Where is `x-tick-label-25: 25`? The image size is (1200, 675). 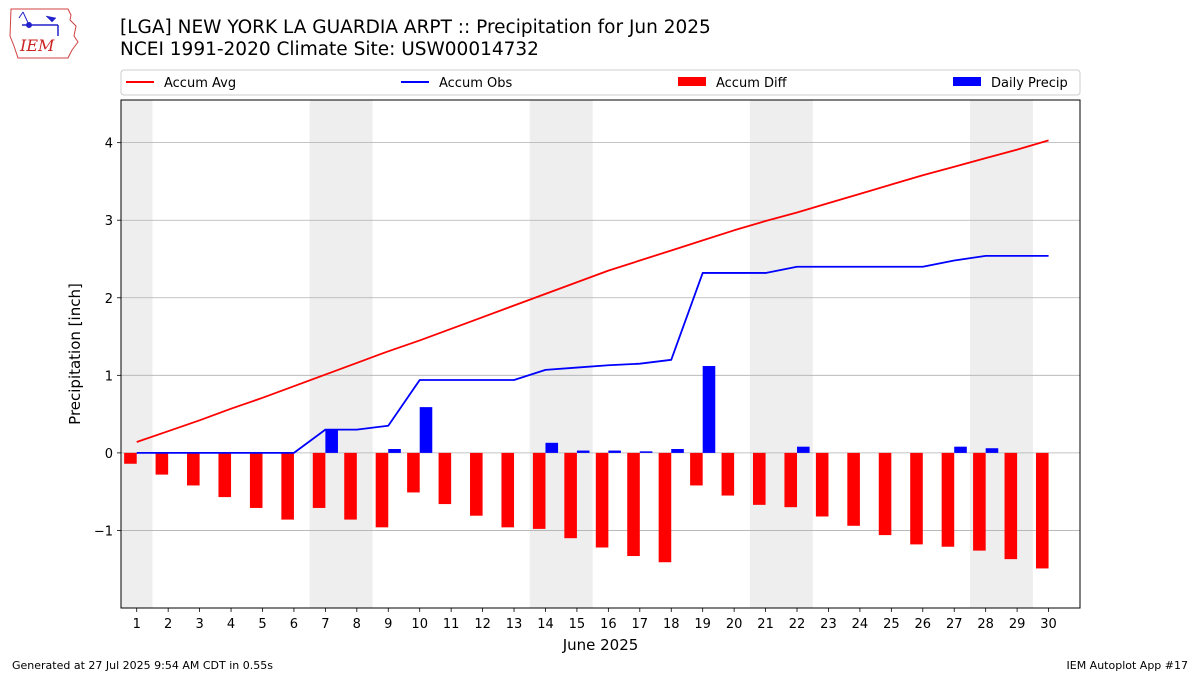 x-tick-label-25: 25 is located at coordinates (891, 624).